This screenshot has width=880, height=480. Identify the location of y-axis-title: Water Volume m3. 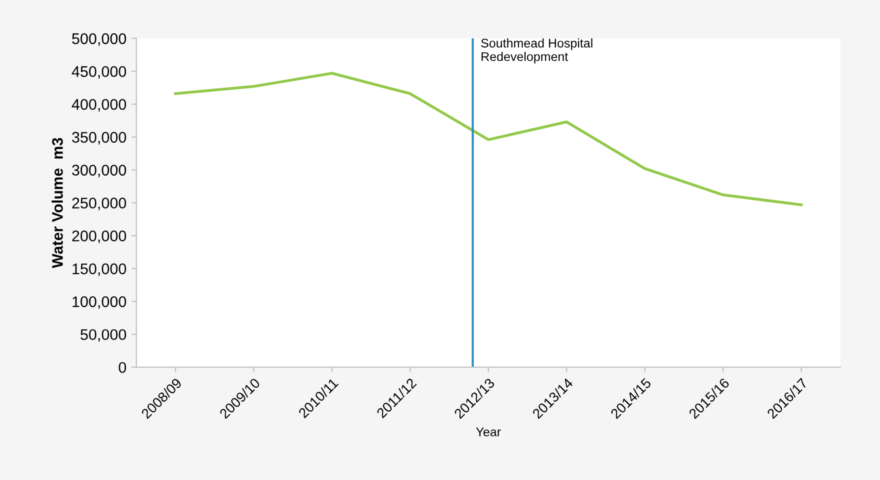
(57, 203).